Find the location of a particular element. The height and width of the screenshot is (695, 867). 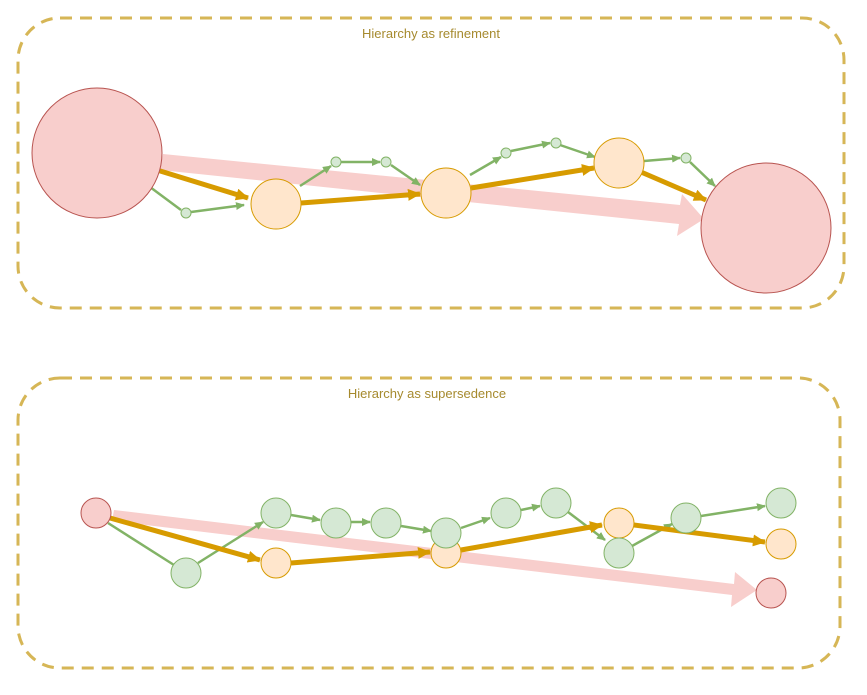

panel-title-refinement: Hierarchy as refinement is located at coordinates (431, 33).